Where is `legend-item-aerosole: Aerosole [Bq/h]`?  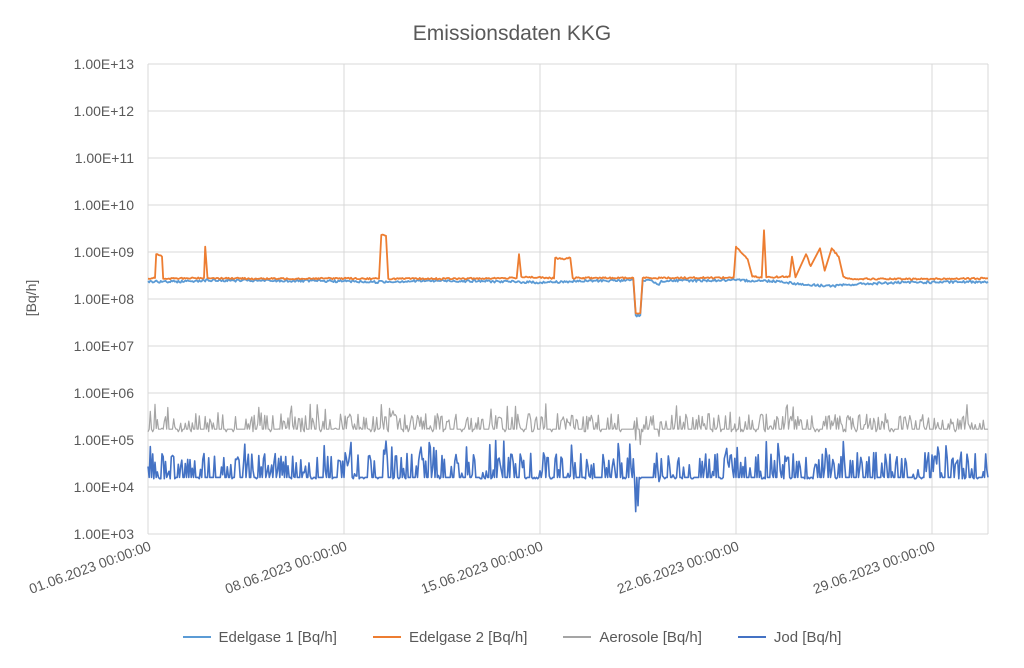 legend-item-aerosole: Aerosole [Bq/h] is located at coordinates (632, 637).